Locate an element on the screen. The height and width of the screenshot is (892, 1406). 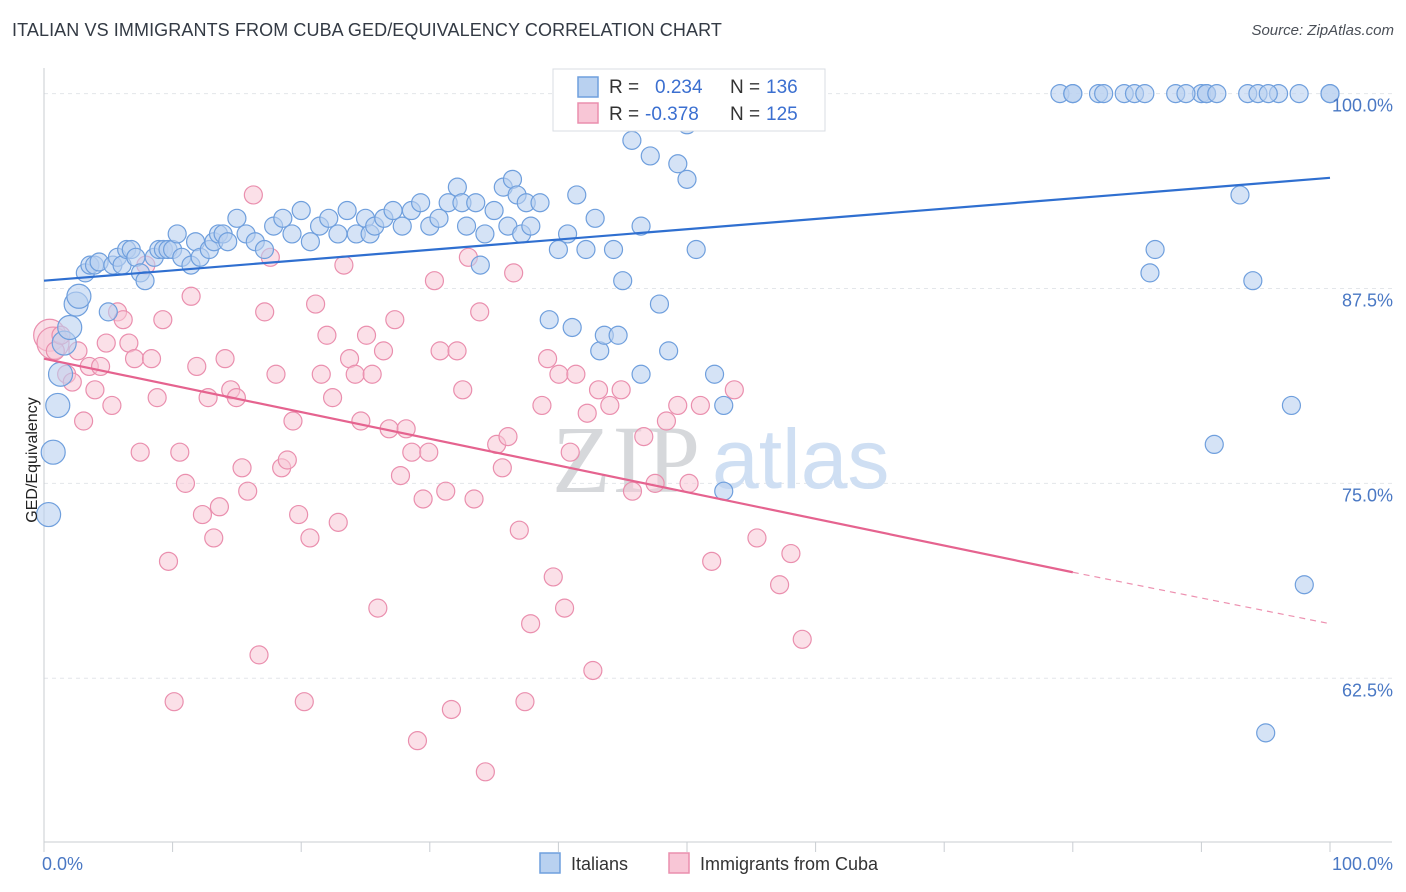
y-axis-label: GED/Equivalency is located at coordinates (32, 459).